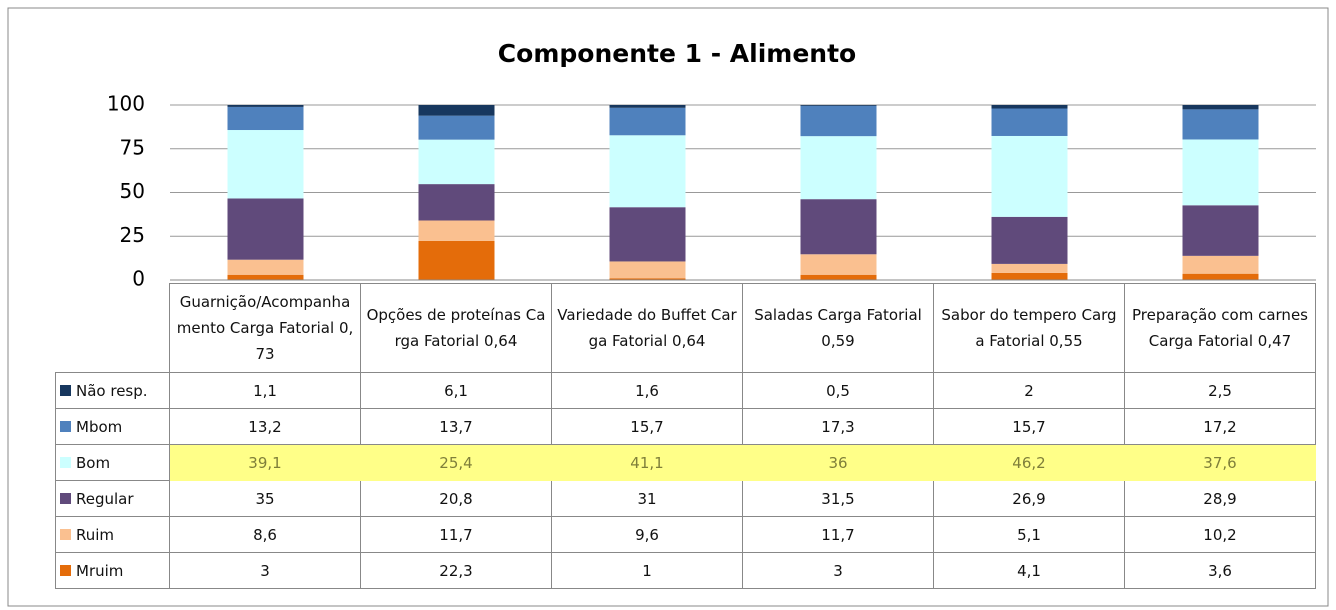  I want to click on value-label: 0,5, so click(838, 390).